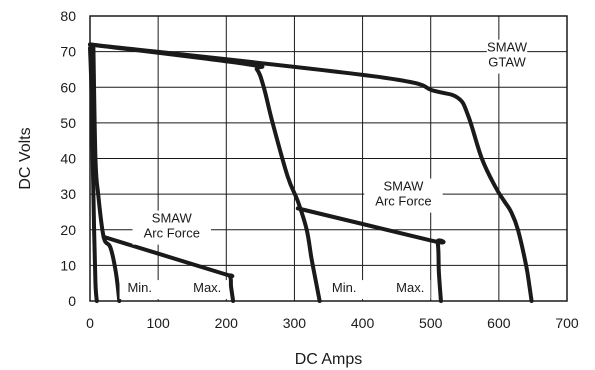 This screenshot has height=370, width=595. I want to click on x-tick-label: 600, so click(499, 323).